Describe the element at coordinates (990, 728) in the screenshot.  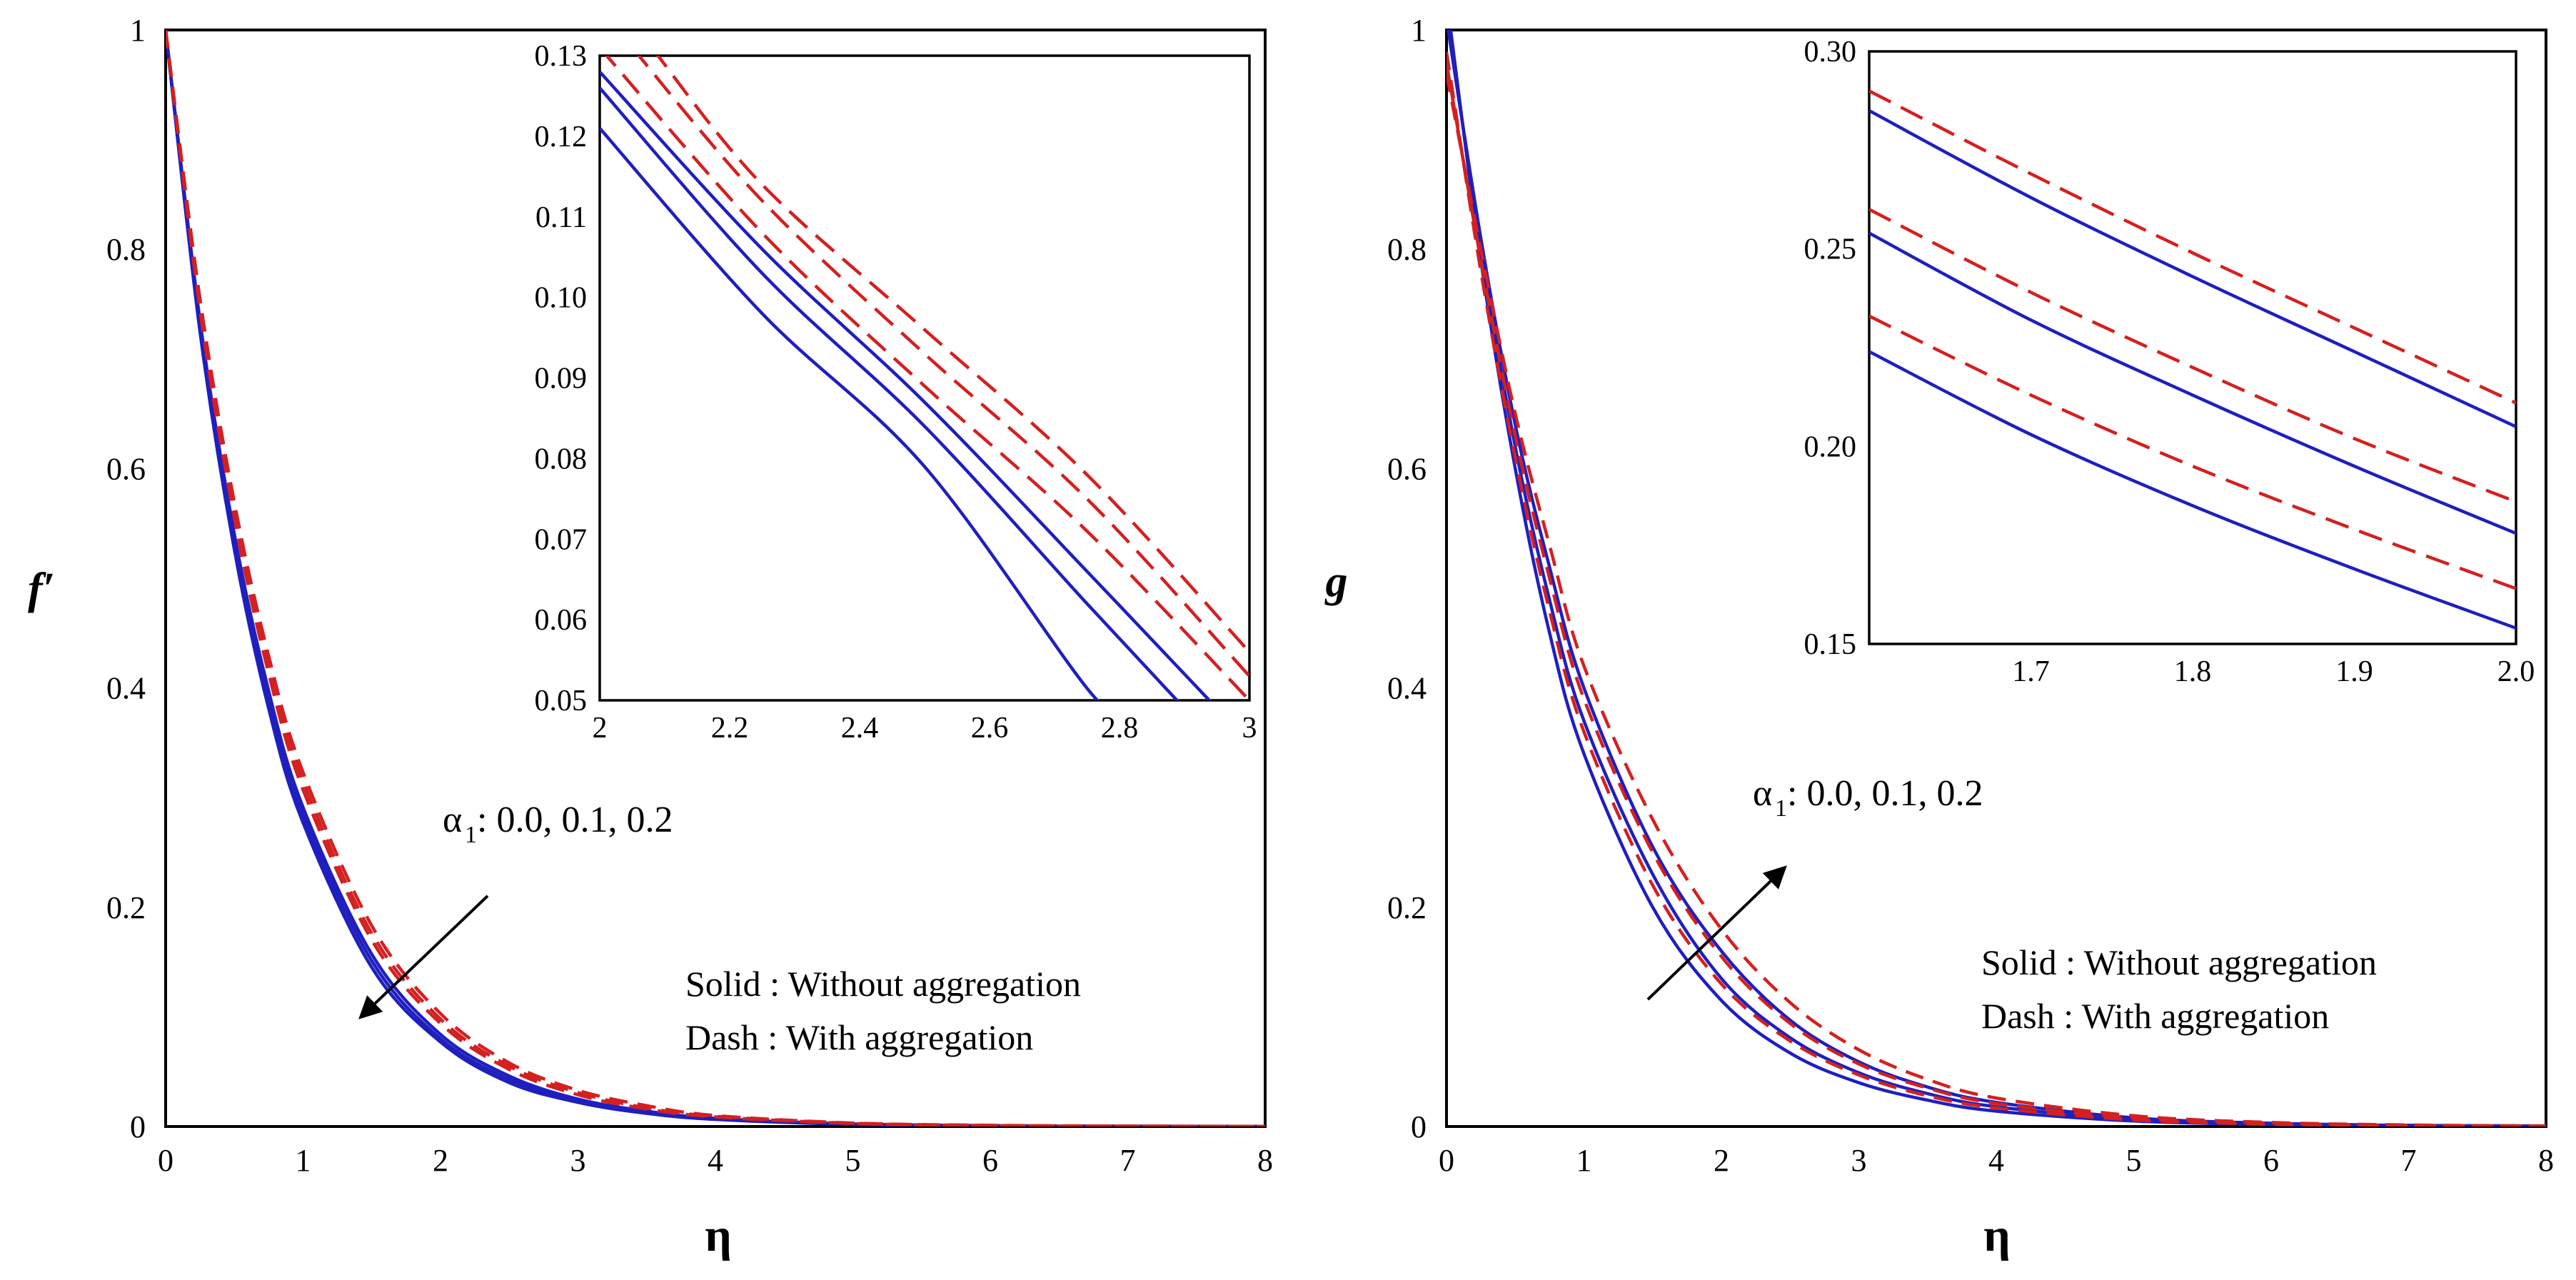
I see `left-inset-x-tick-3: 2.6` at that location.